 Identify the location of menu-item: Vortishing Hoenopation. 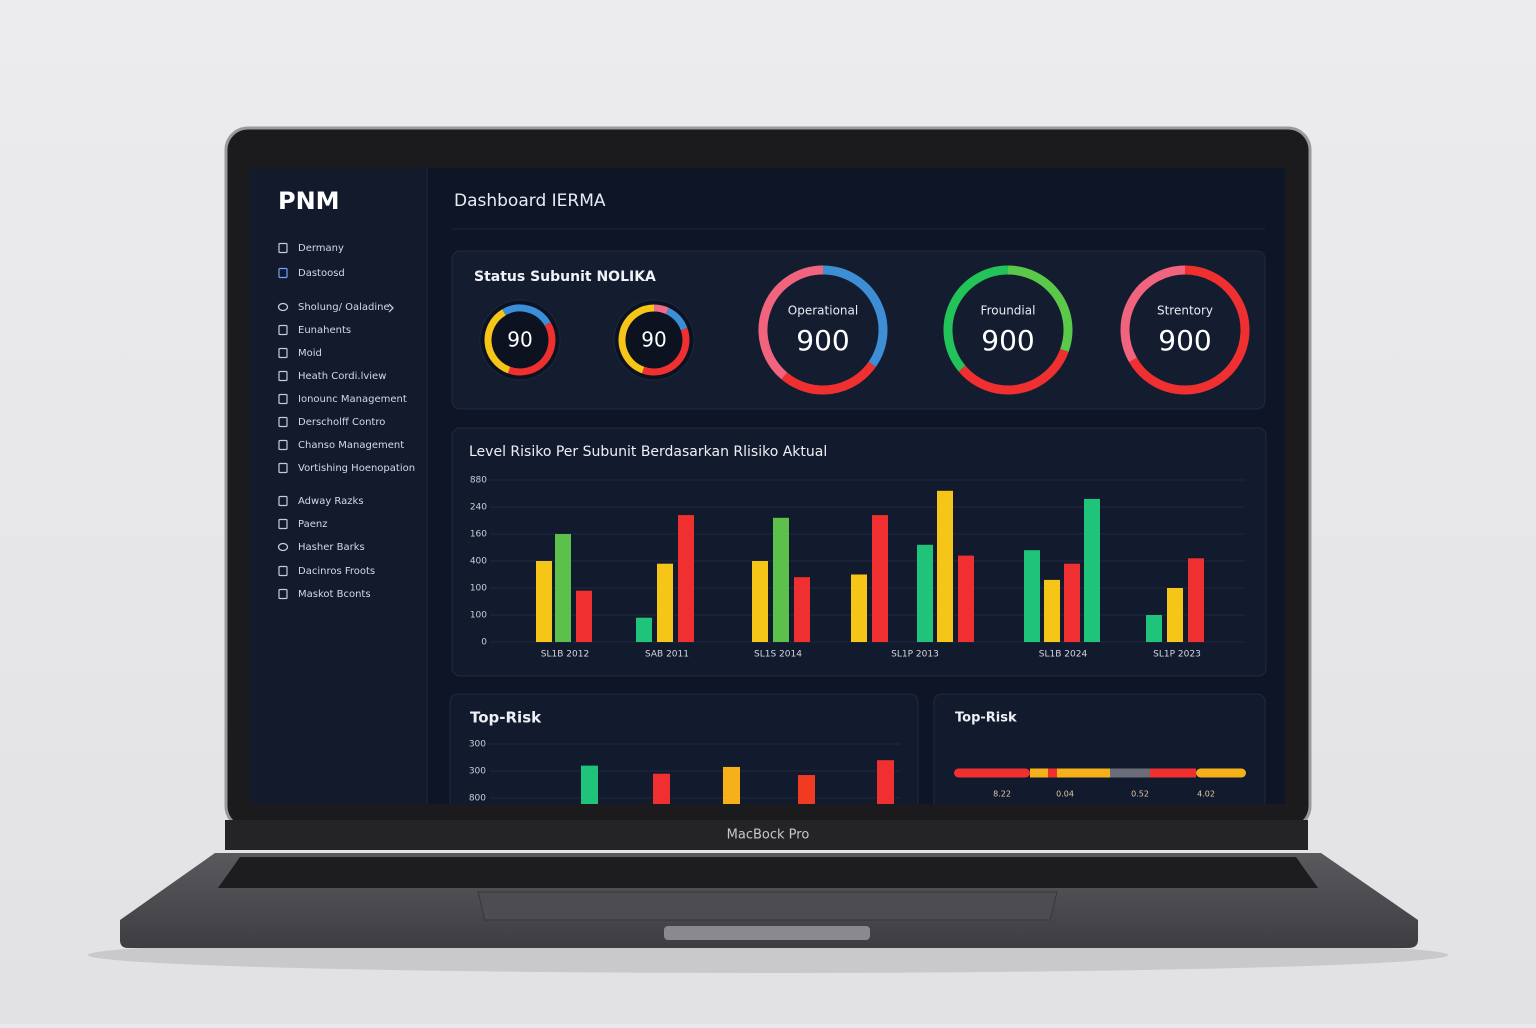
(356, 468).